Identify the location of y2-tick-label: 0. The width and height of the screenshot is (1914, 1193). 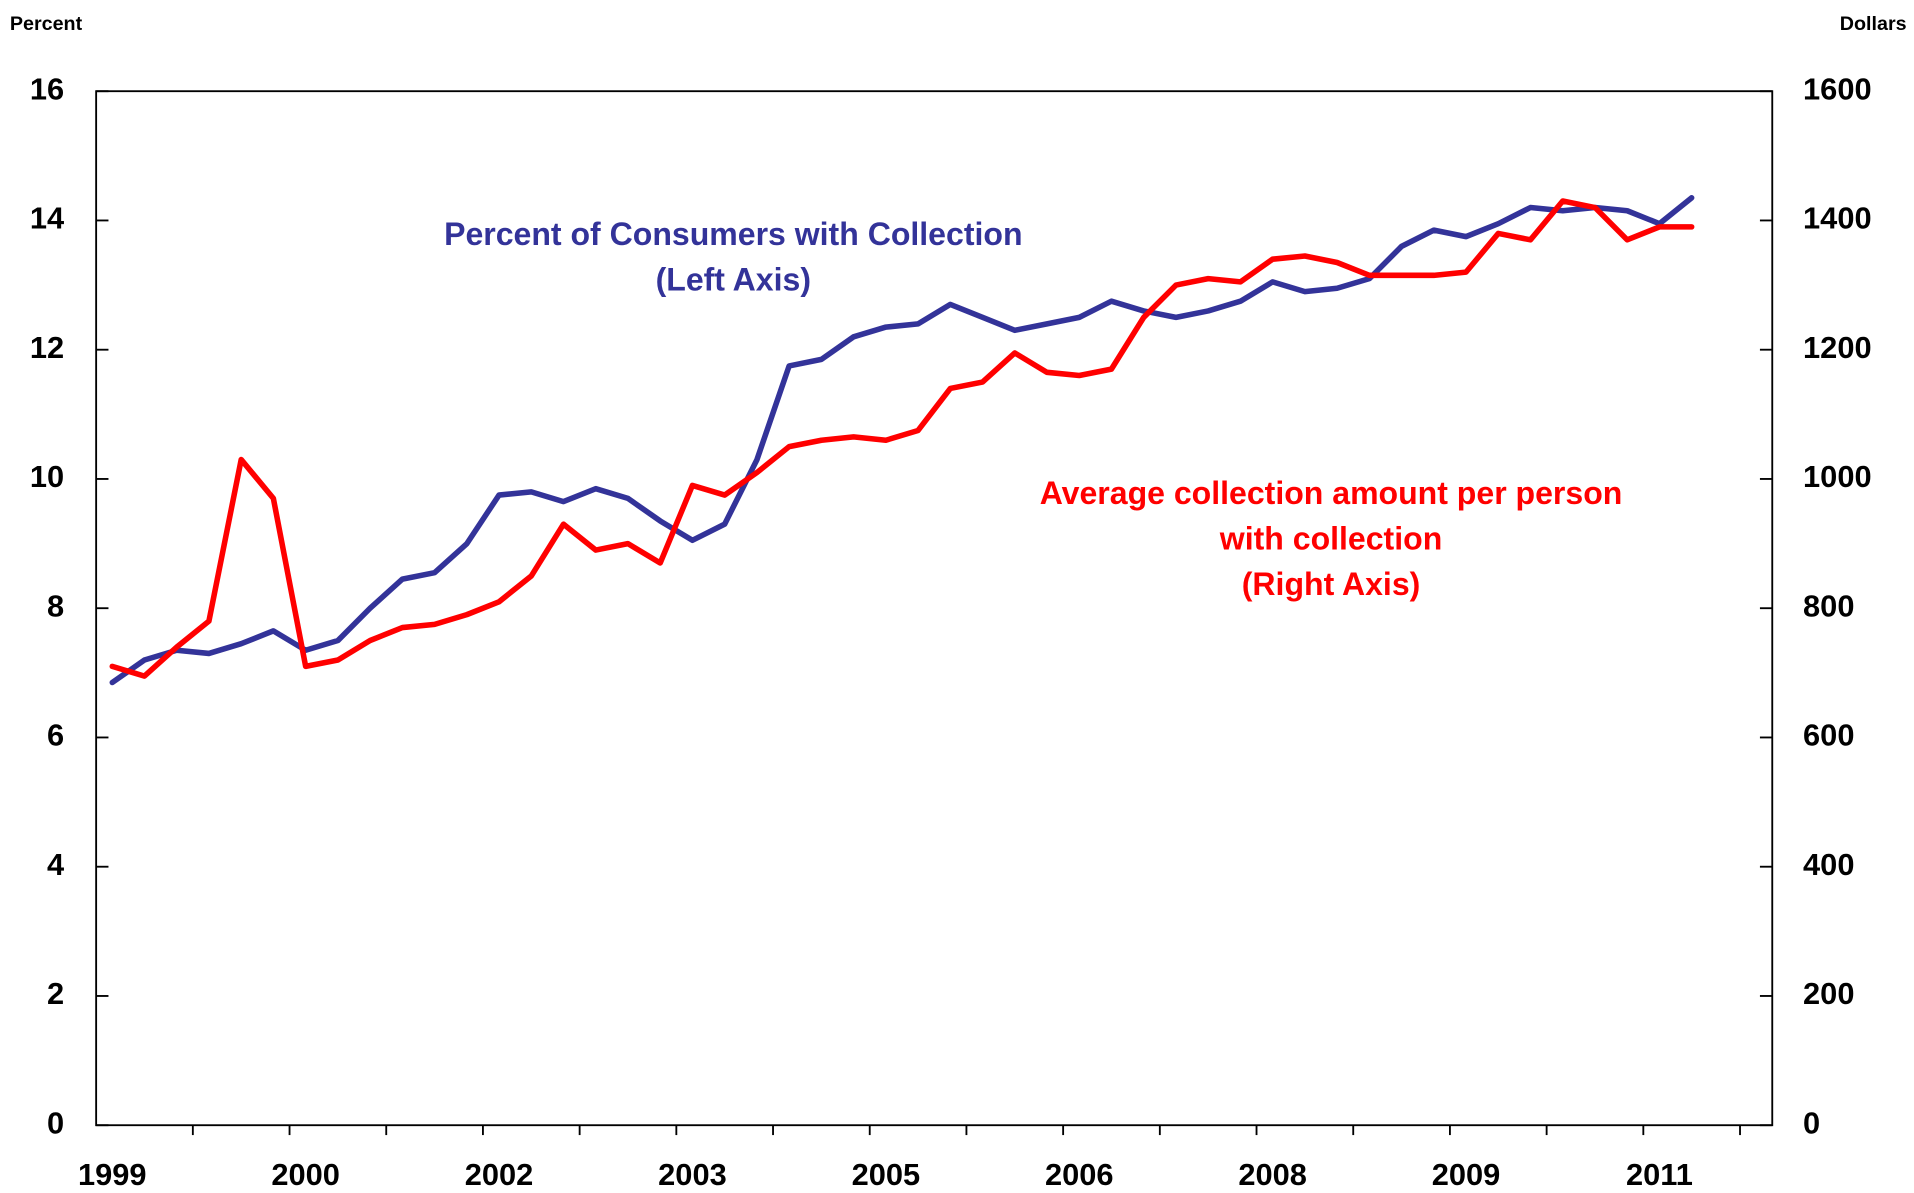
(1811, 1122).